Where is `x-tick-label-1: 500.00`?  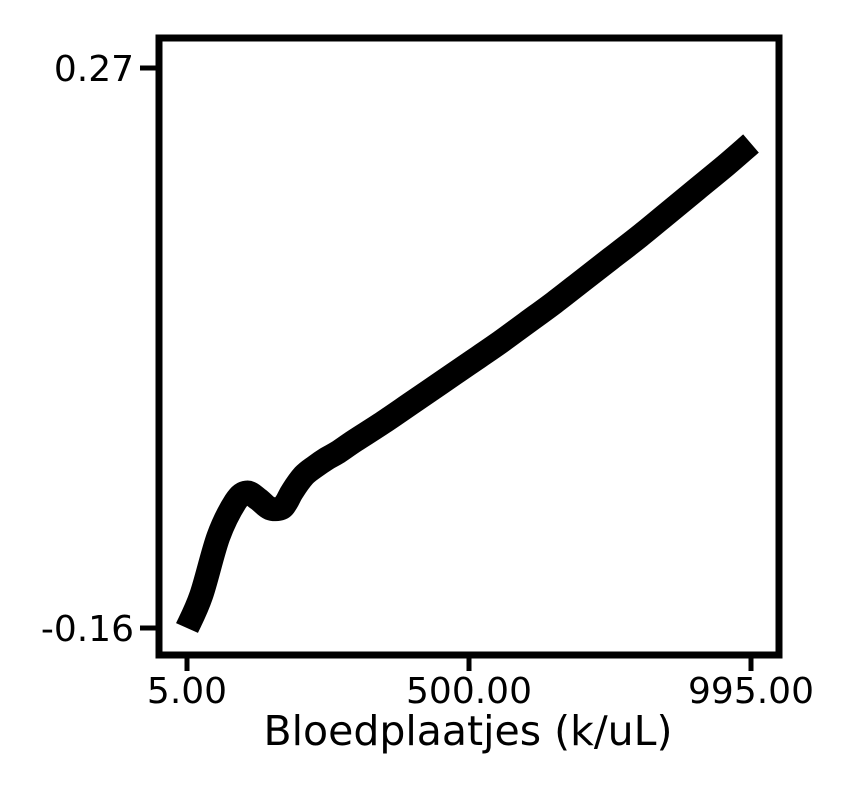
x-tick-label-1: 500.00 is located at coordinates (469, 691).